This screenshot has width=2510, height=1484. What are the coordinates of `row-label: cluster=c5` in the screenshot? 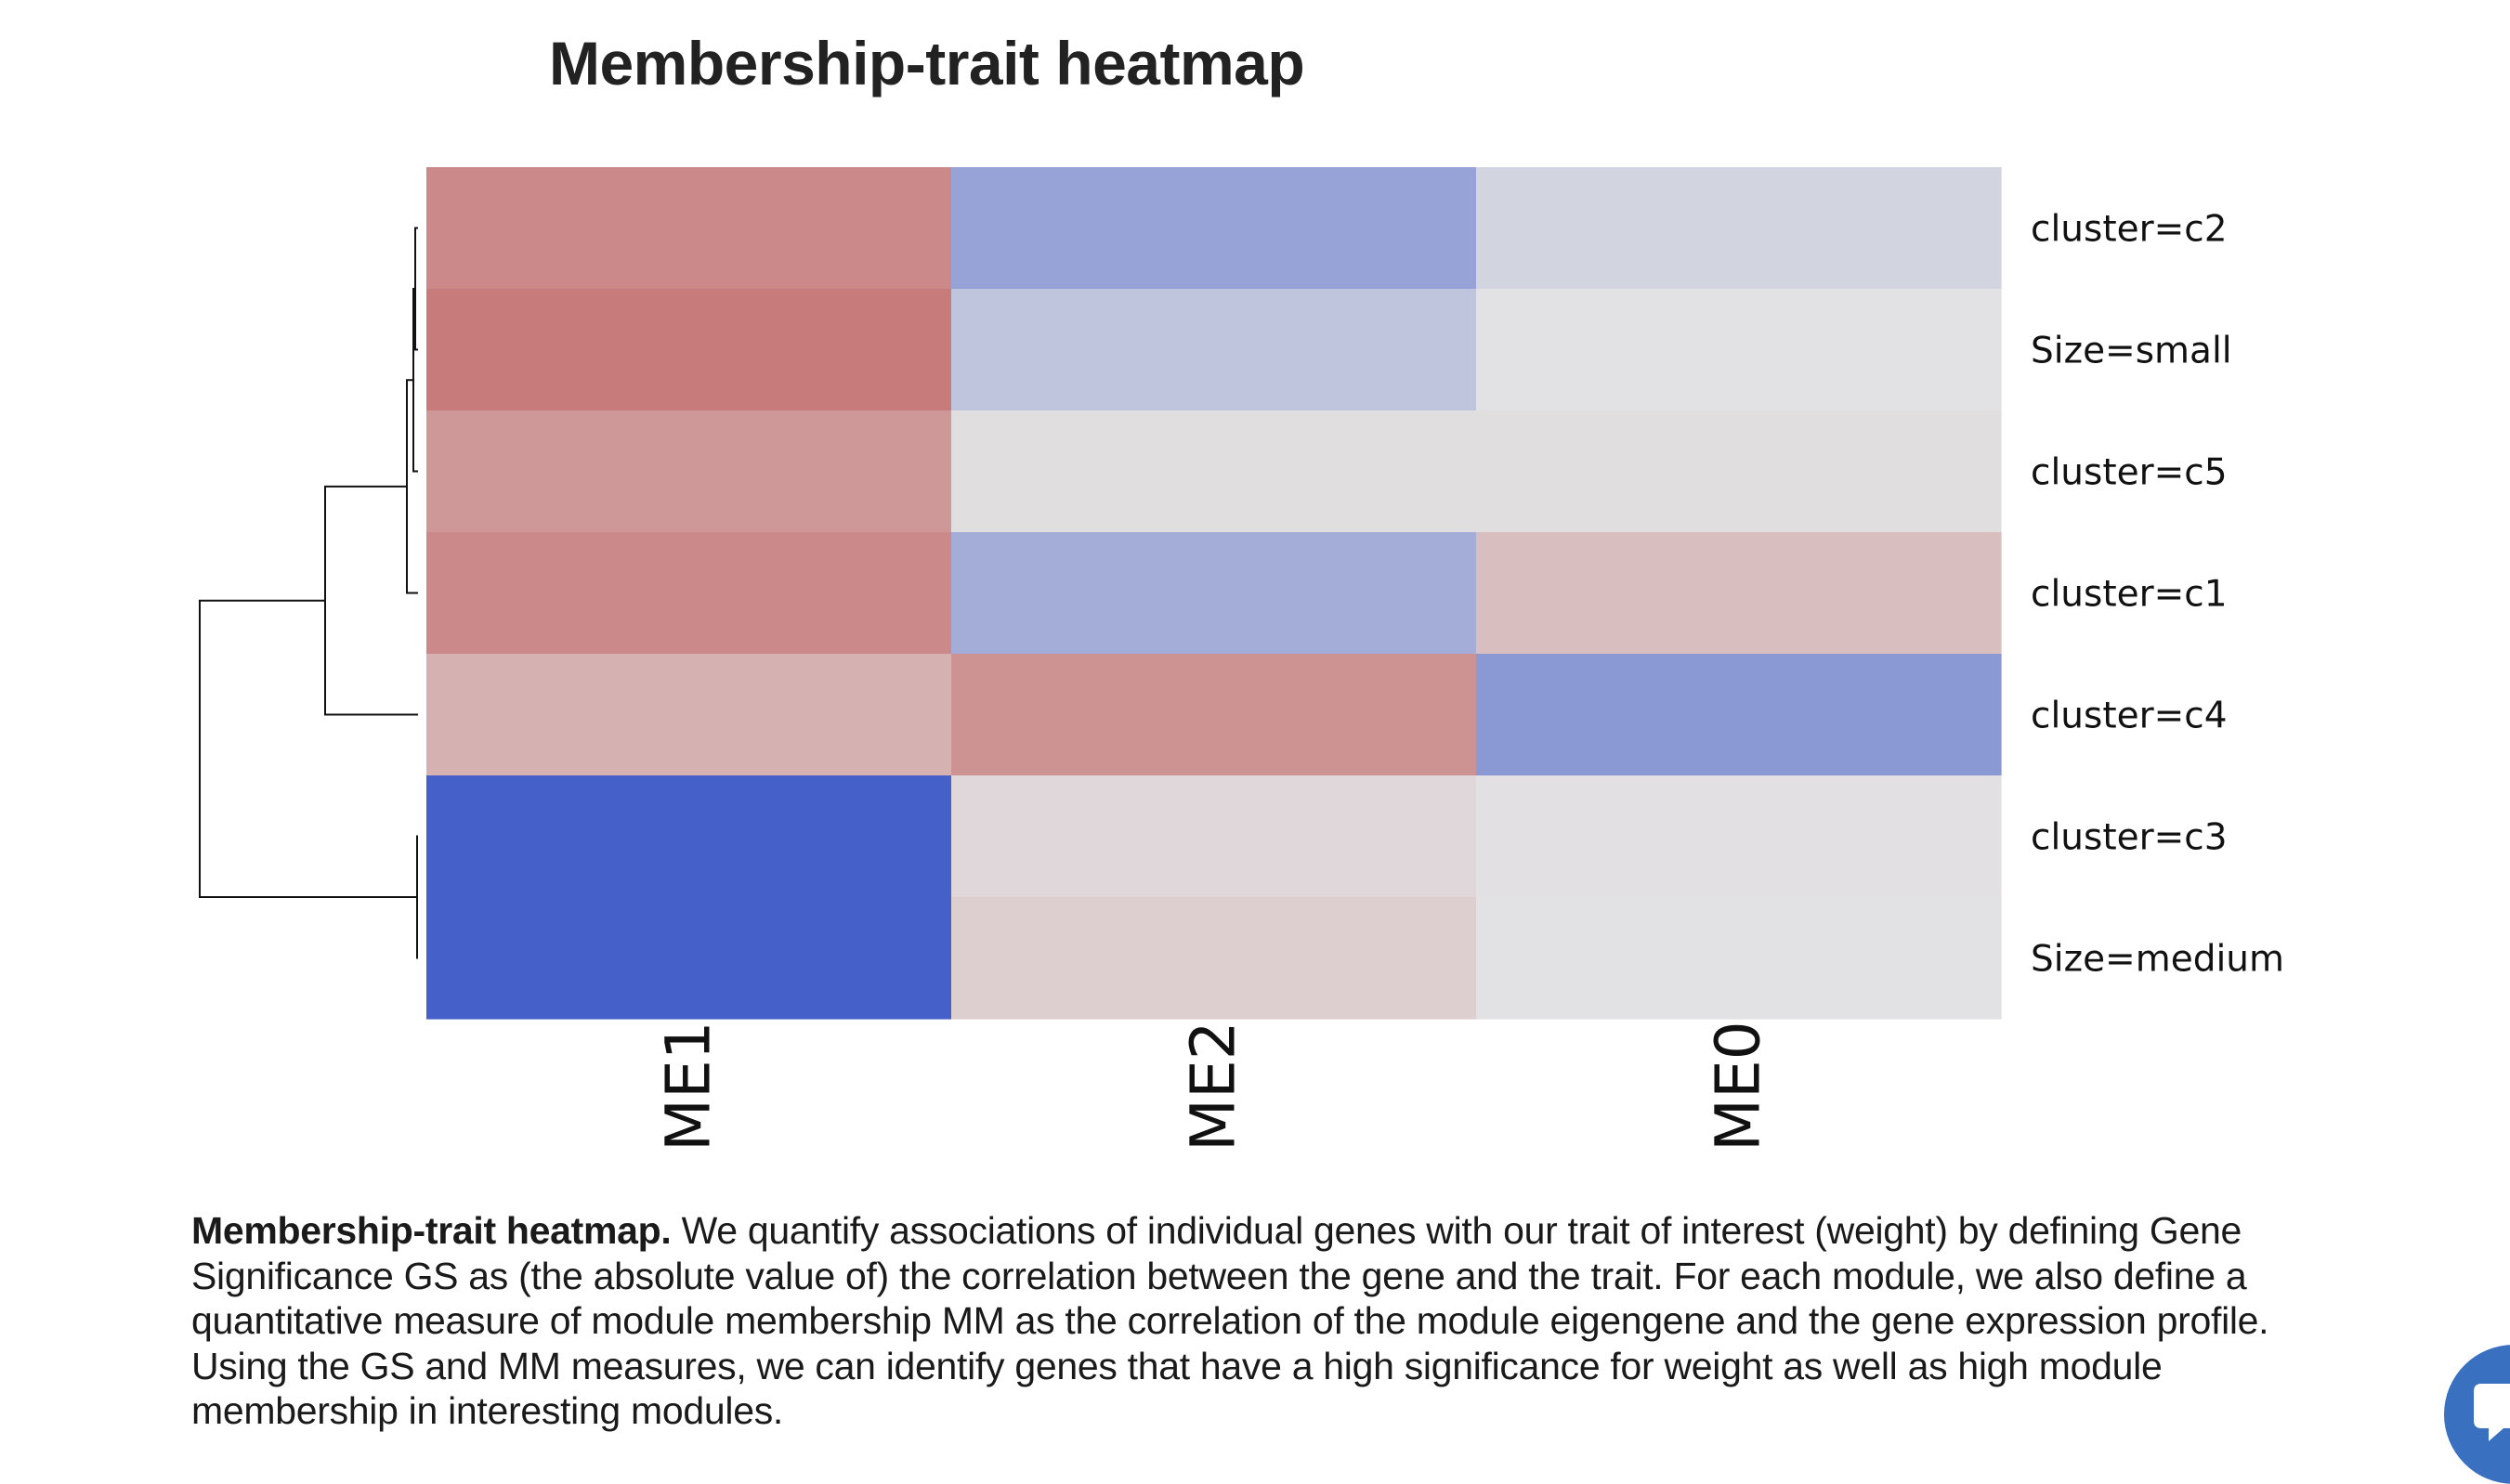 It's located at (2130, 473).